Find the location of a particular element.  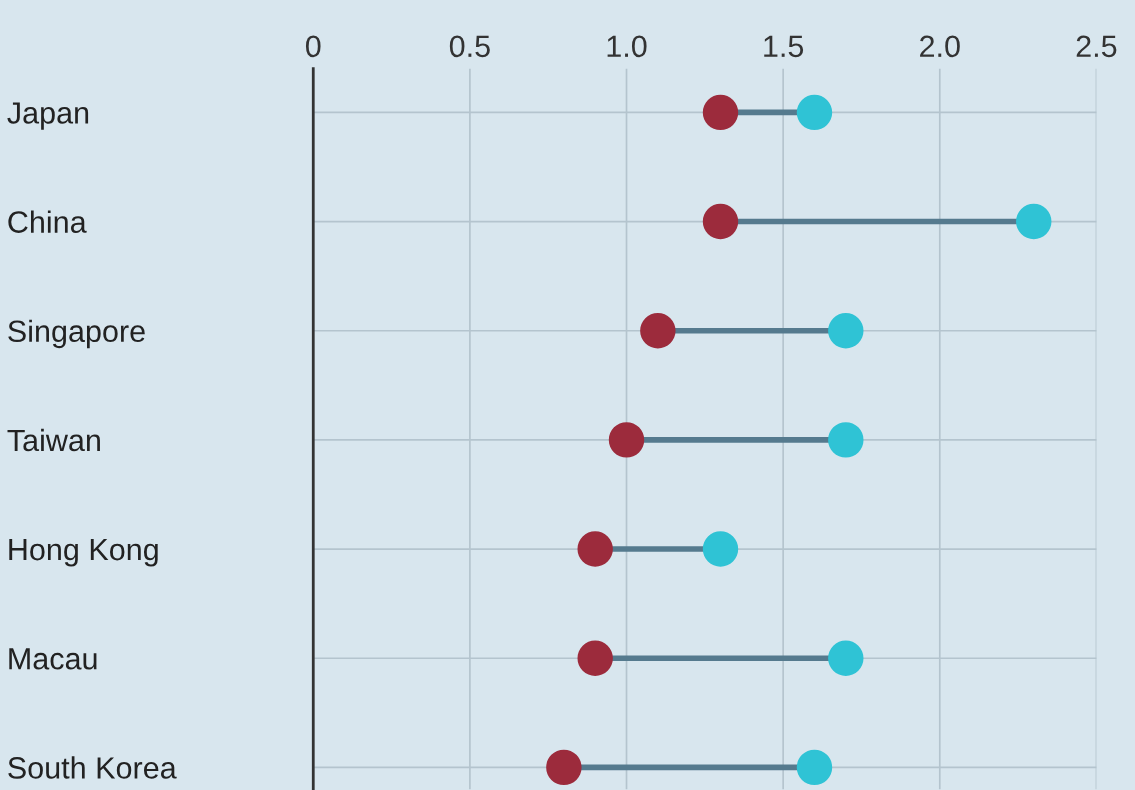

x-tick-label: 0.5 is located at coordinates (469, 46).